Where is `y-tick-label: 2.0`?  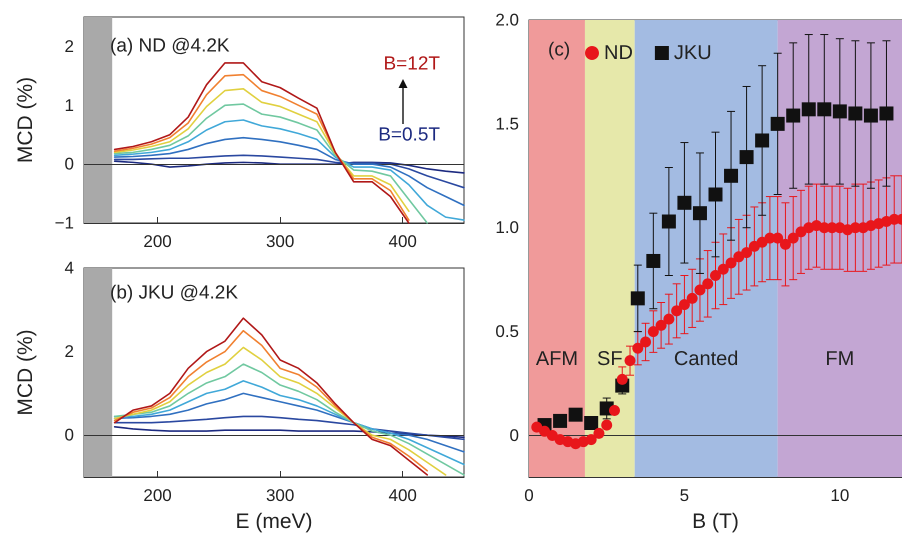 y-tick-label: 2.0 is located at coordinates (507, 20).